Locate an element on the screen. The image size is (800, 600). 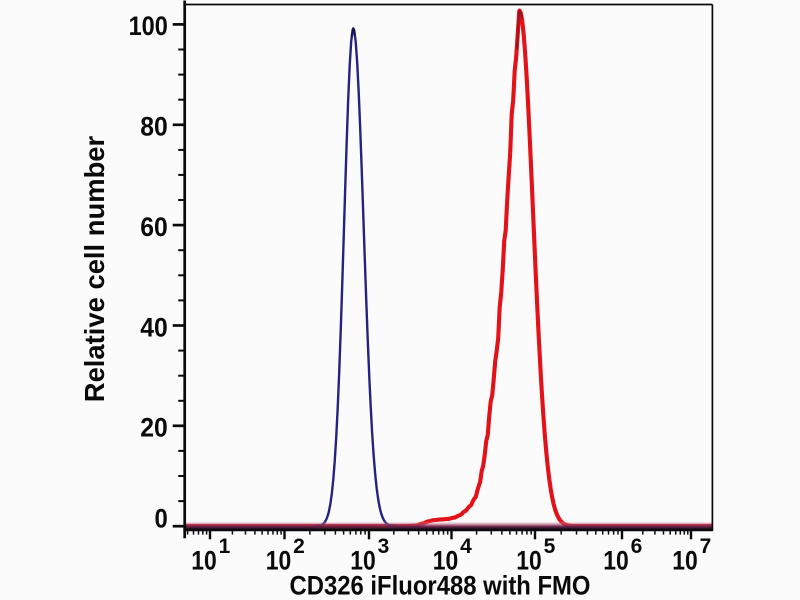
svg-text: 5 is located at coordinates (550, 546).